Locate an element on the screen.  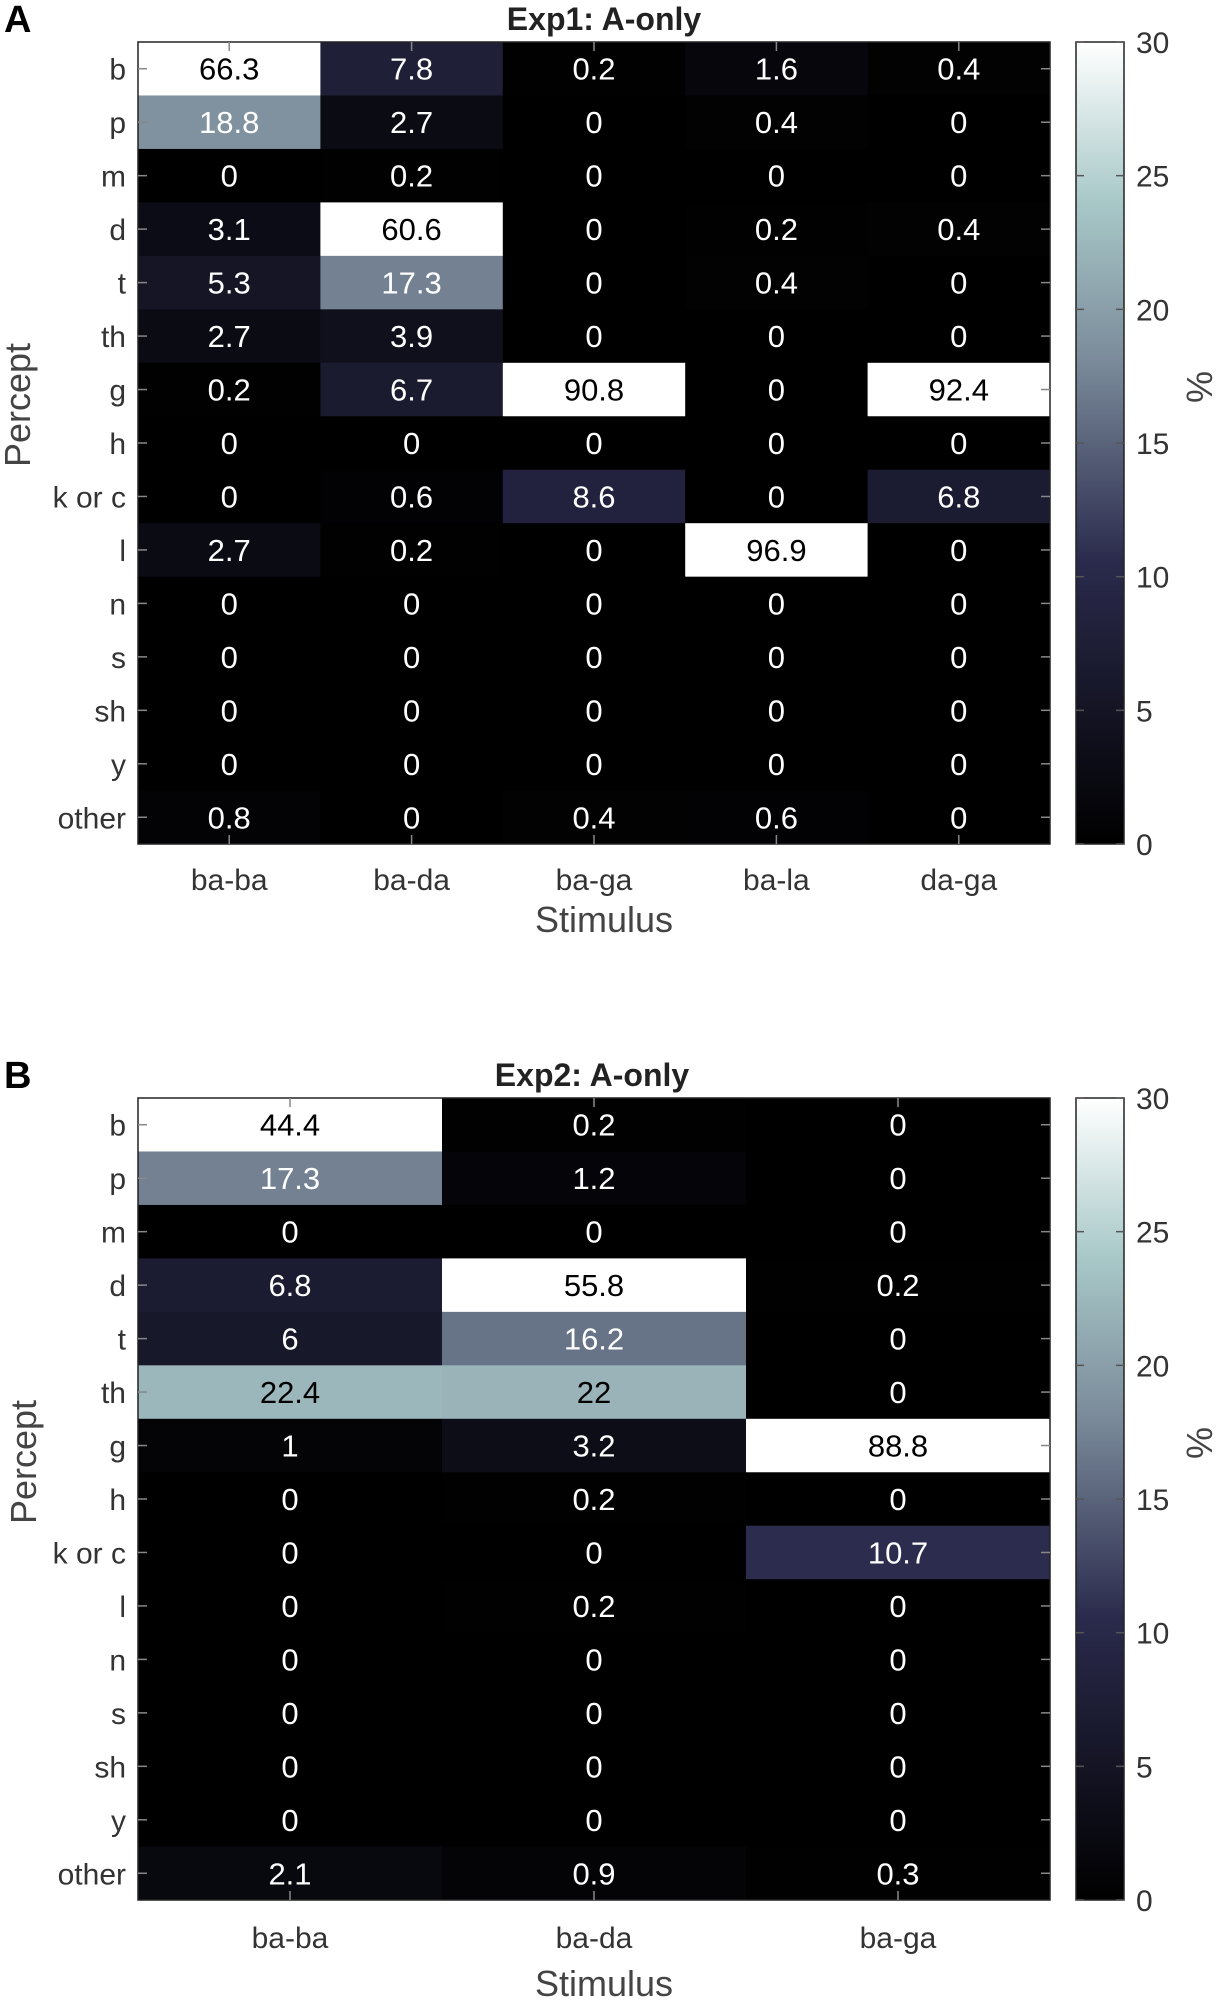
colorbar-tick-label: 5 is located at coordinates (1144, 1767).